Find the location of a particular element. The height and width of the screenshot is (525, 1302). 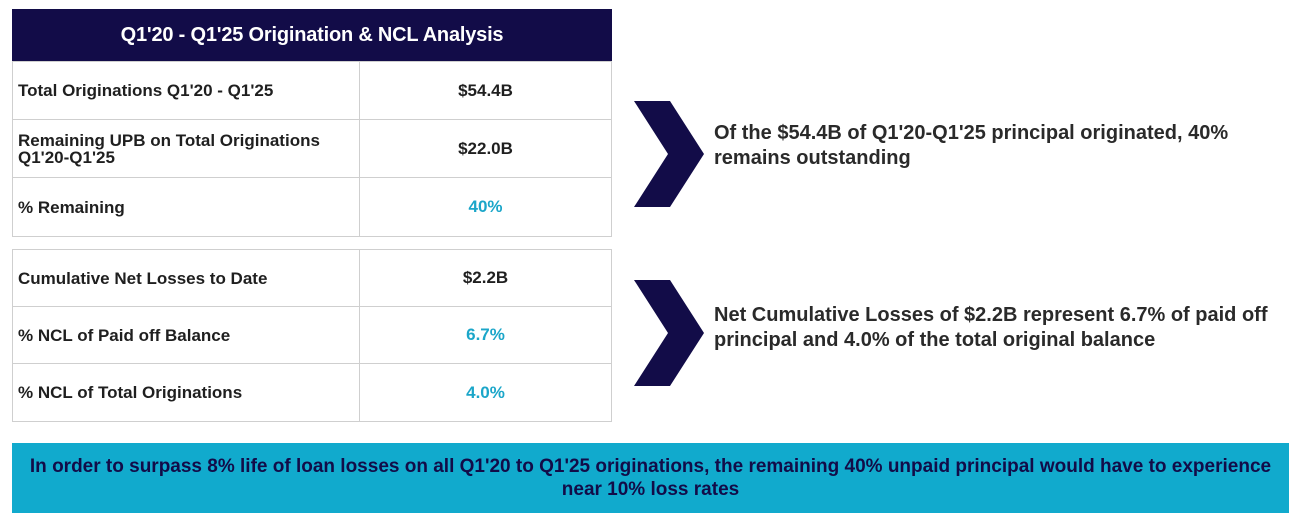

row-label: % Remaining is located at coordinates (186, 207).